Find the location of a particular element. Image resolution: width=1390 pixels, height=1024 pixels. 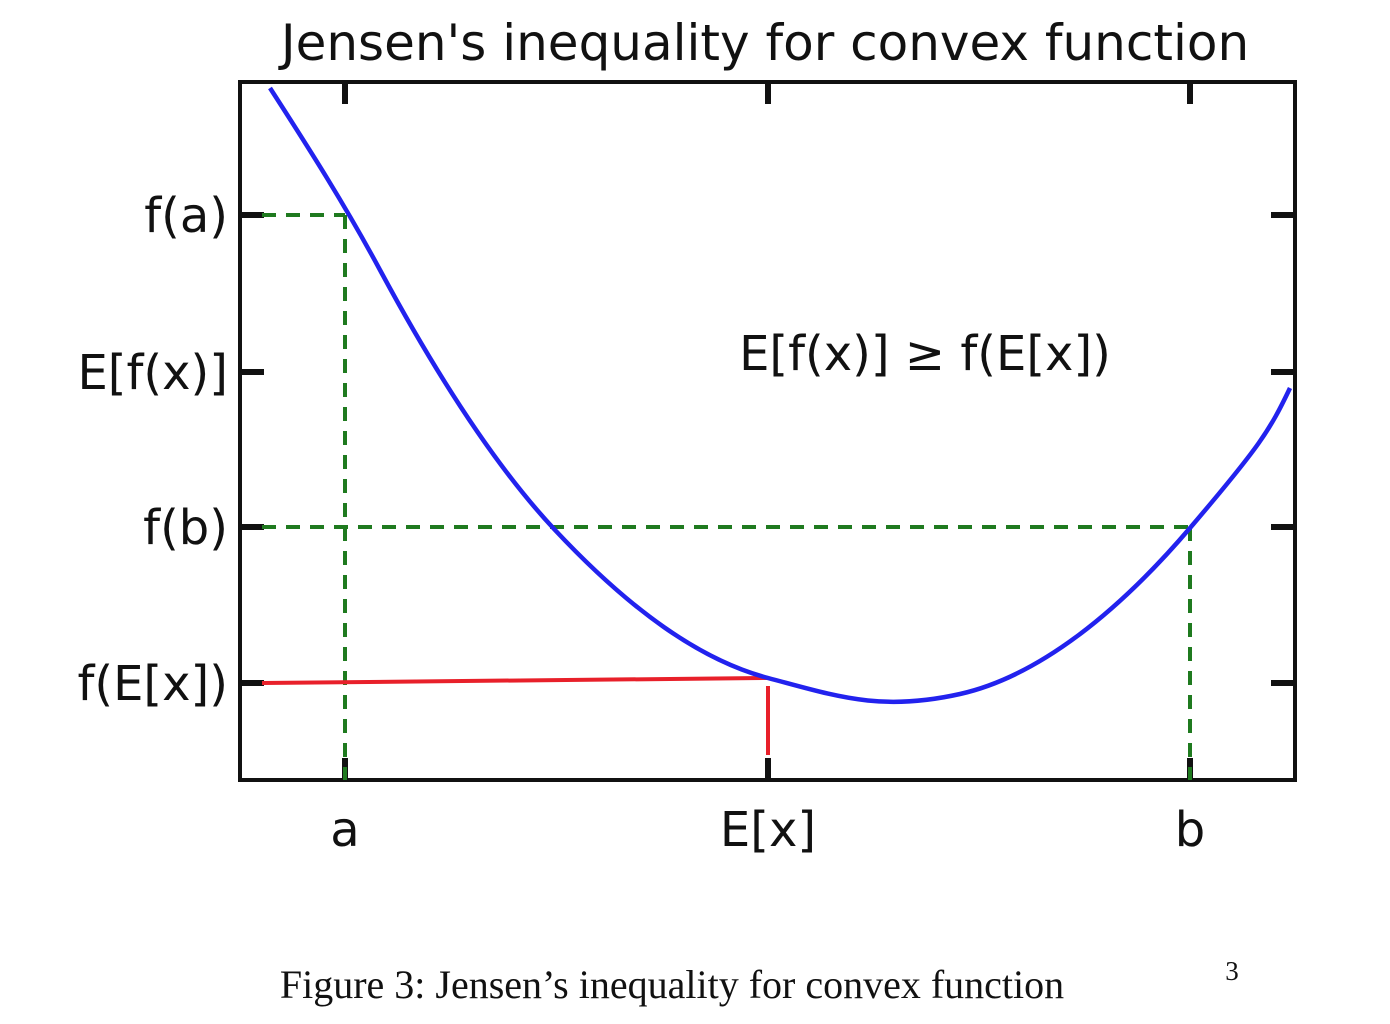

x-label: E[x] is located at coordinates (768, 830).